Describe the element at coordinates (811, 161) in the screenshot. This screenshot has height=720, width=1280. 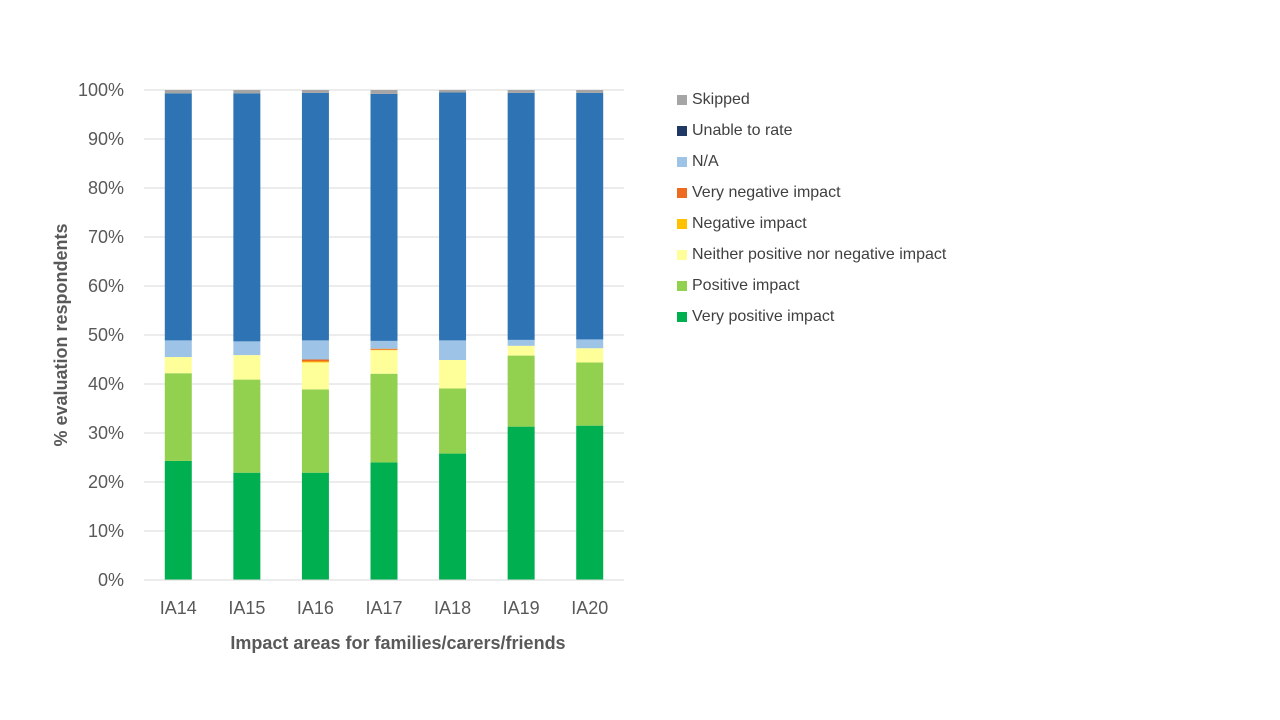
I see `legend-item: N/A` at that location.